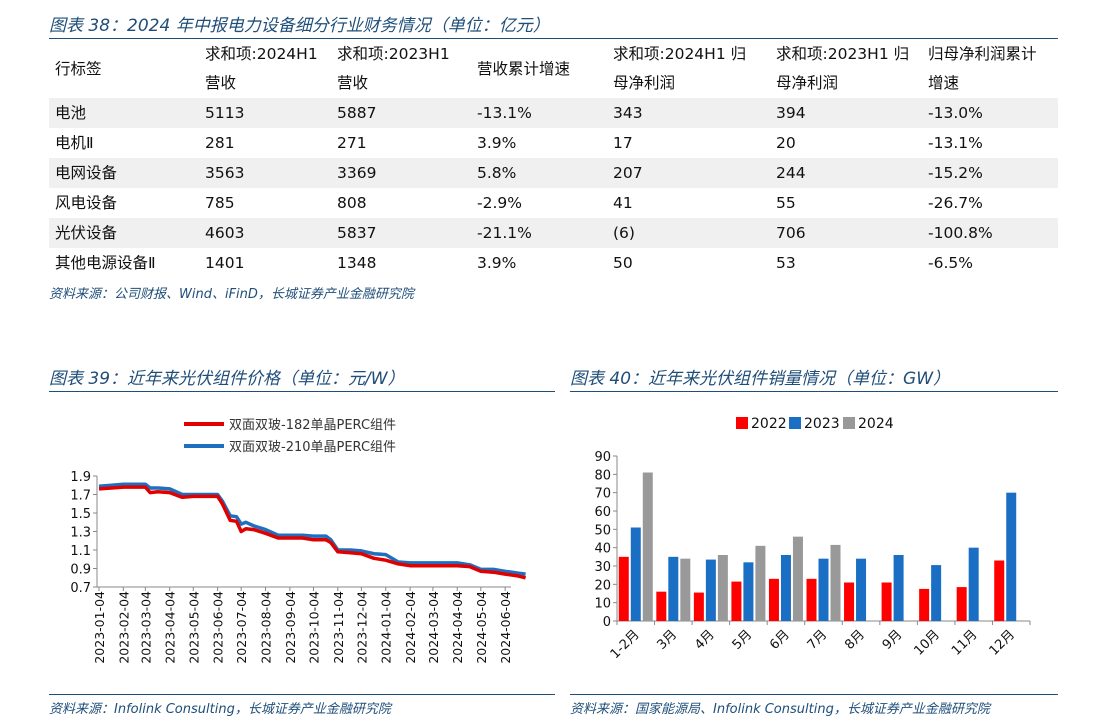 This screenshot has height=727, width=1114. What do you see at coordinates (505, 627) in the screenshot?
I see `x-tick-label: 2024-06-04` at bounding box center [505, 627].